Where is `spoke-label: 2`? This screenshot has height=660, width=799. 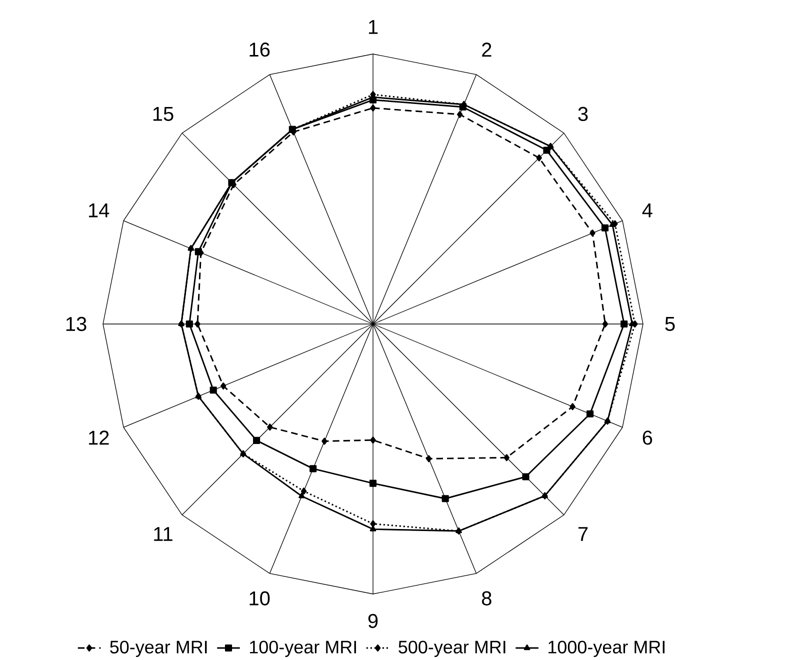 spoke-label: 2 is located at coordinates (487, 49).